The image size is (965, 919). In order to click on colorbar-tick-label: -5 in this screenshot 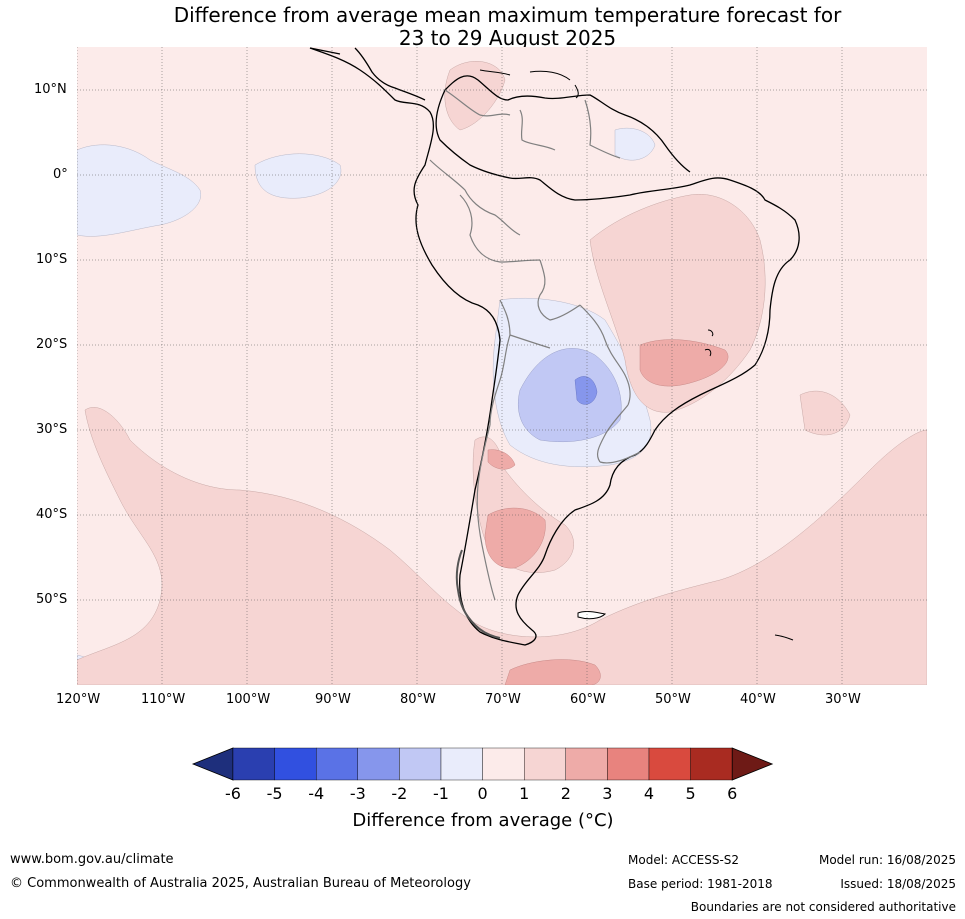, I will do `click(274, 793)`.